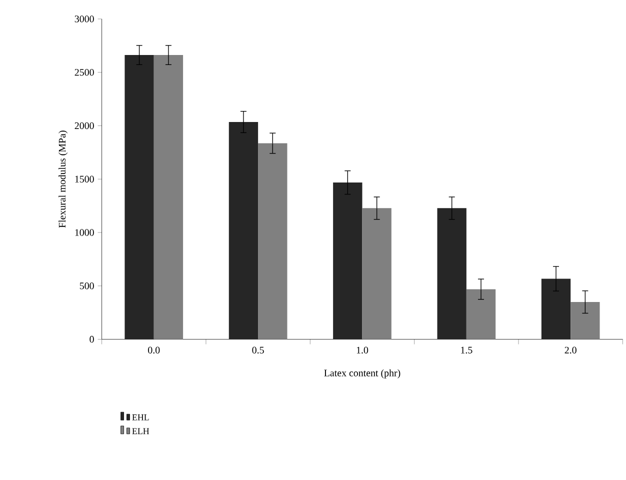 Image resolution: width=626 pixels, height=480 pixels. Describe the element at coordinates (92, 339) in the screenshot. I see `y-tick-label: 0` at that location.